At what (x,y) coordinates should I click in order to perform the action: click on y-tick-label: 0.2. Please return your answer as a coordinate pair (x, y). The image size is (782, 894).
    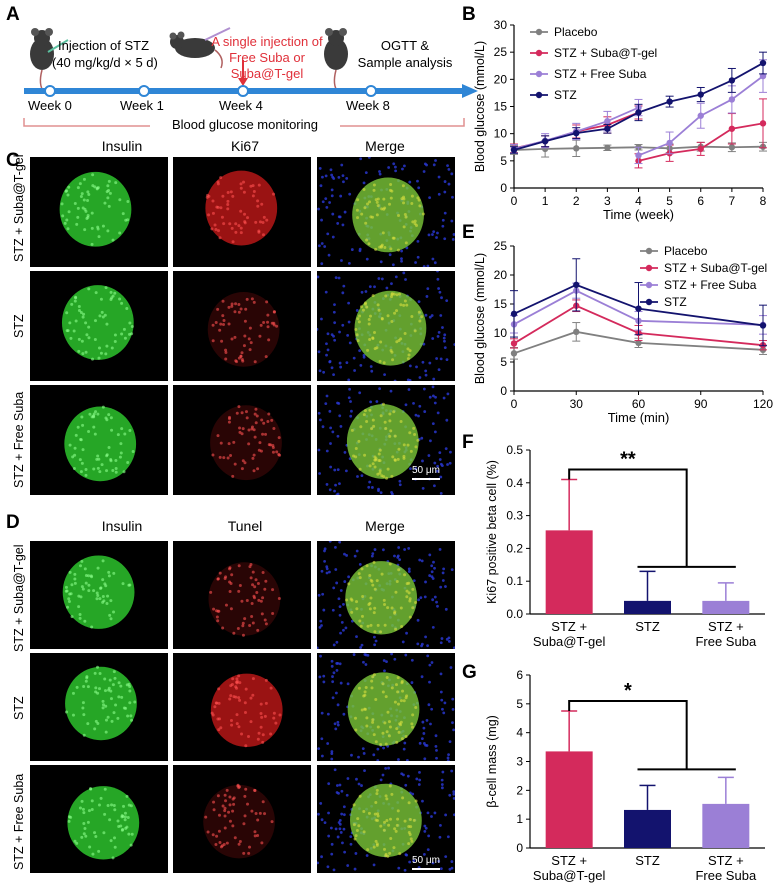
    Looking at the image, I should click on (514, 548).